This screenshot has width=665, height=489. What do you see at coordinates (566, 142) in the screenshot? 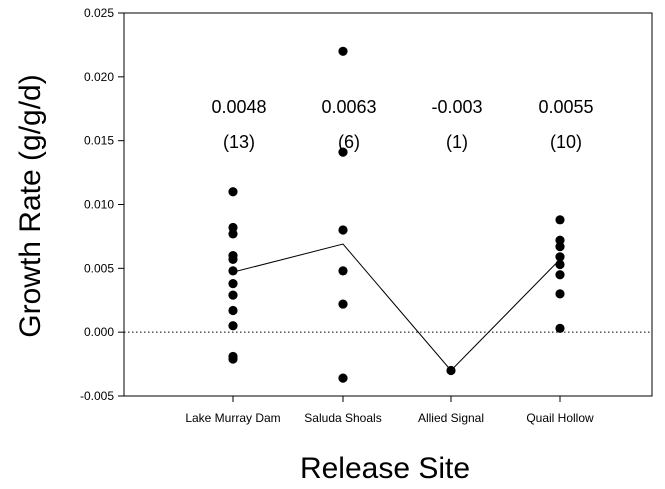
I see `count-label: (10)` at bounding box center [566, 142].